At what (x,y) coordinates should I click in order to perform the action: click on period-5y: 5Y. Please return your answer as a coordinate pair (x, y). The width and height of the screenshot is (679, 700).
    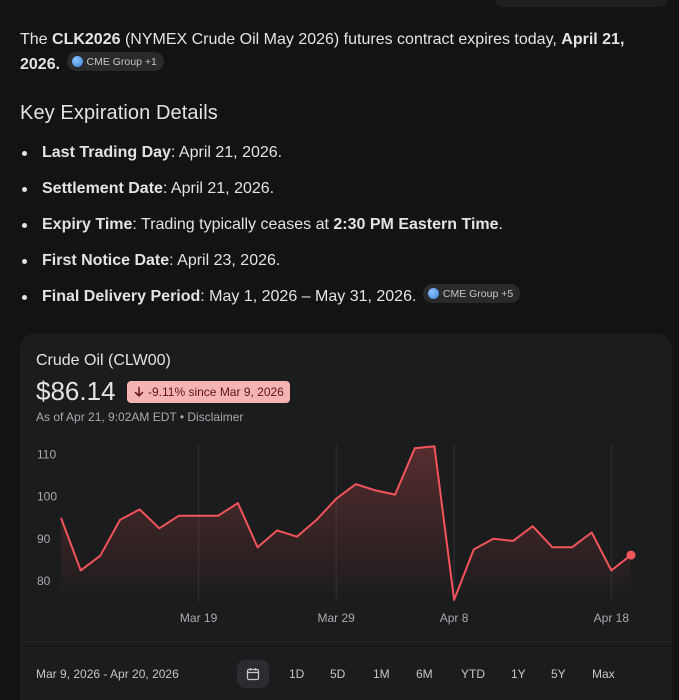
    Looking at the image, I should click on (558, 674).